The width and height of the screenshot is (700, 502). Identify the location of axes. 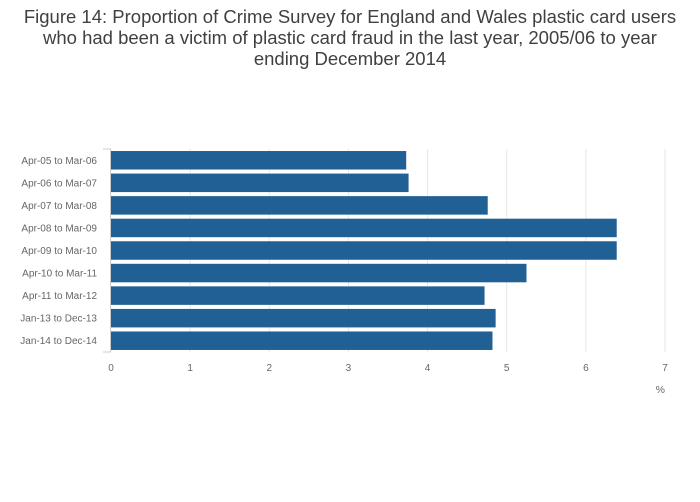
(107, 250).